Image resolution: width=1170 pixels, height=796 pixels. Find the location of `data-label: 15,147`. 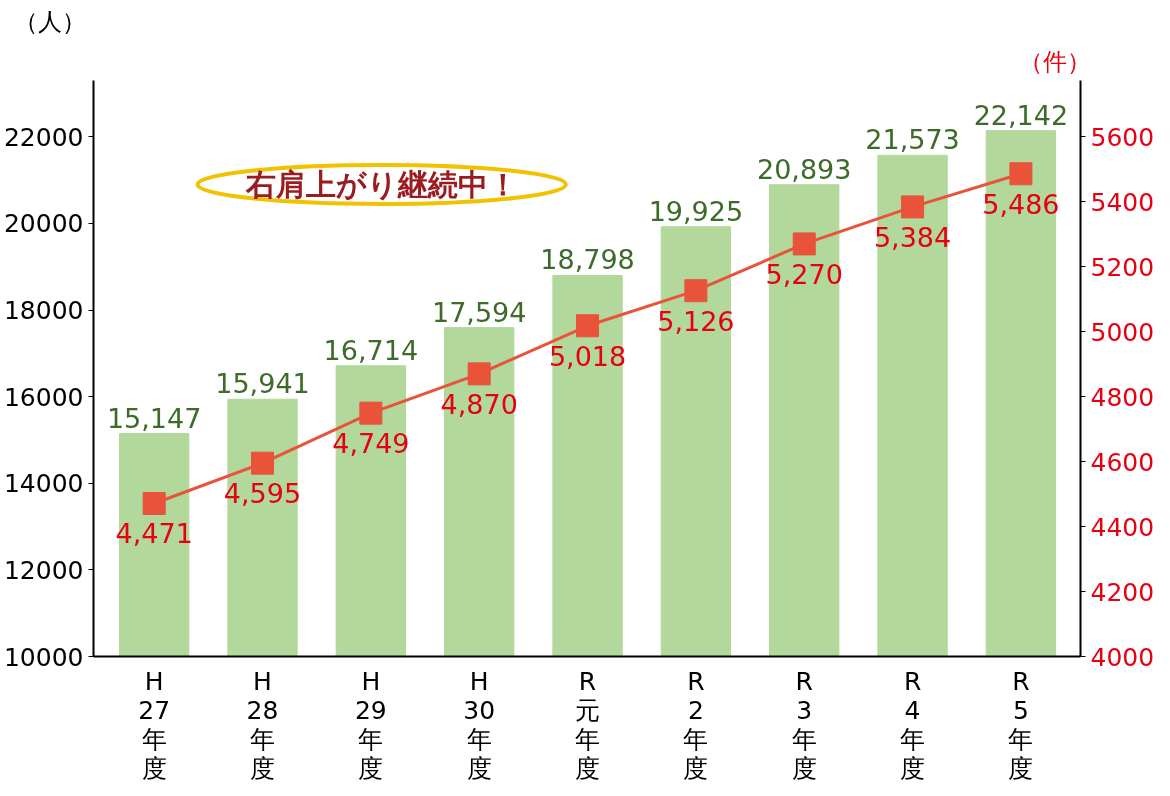

data-label: 15,147 is located at coordinates (154, 418).